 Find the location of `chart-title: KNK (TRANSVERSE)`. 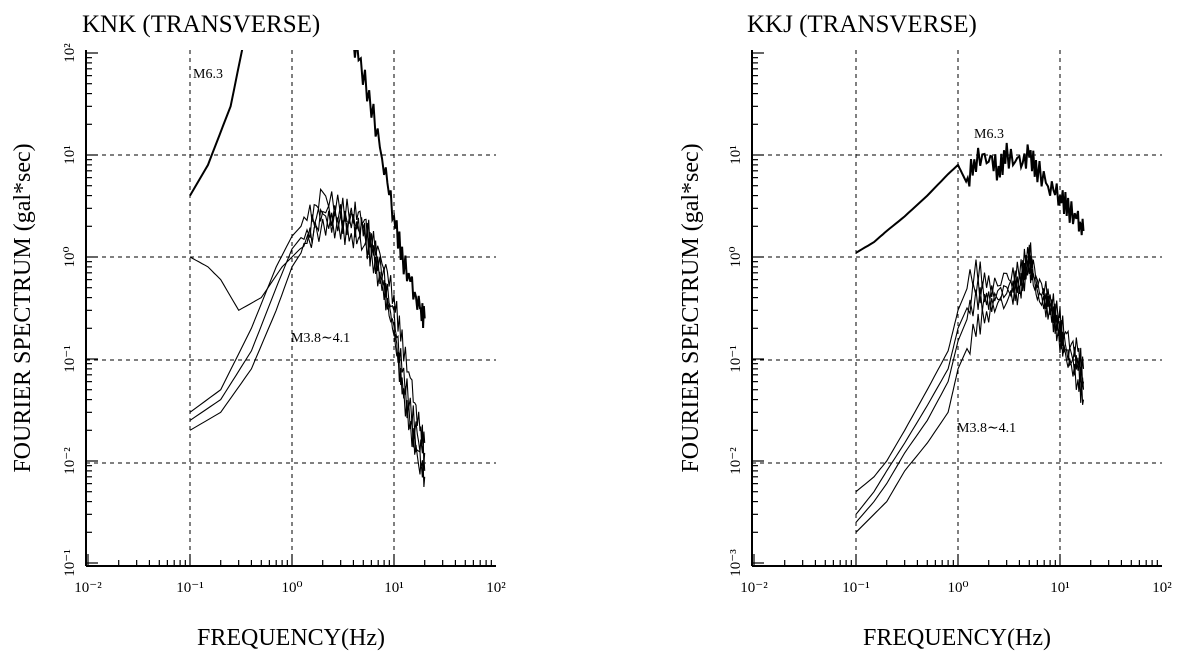

chart-title: KNK (TRANSVERSE) is located at coordinates (201, 24).